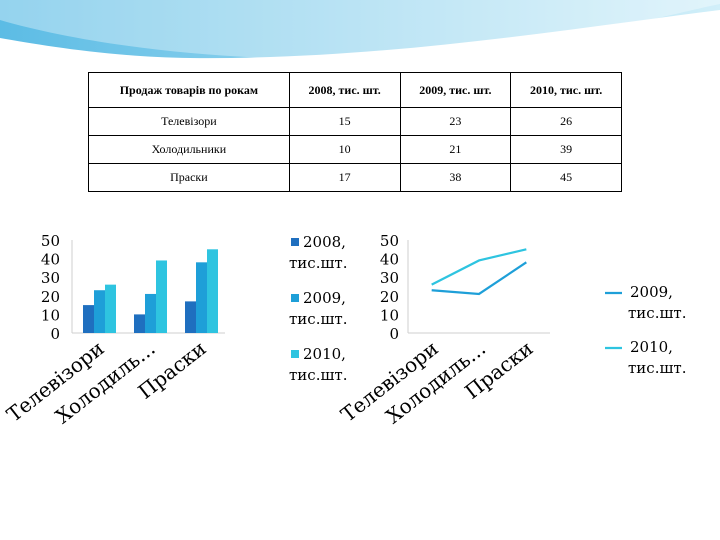 Image resolution: width=720 pixels, height=540 pixels. I want to click on table-row: Праски 17 38 45, so click(355, 177).